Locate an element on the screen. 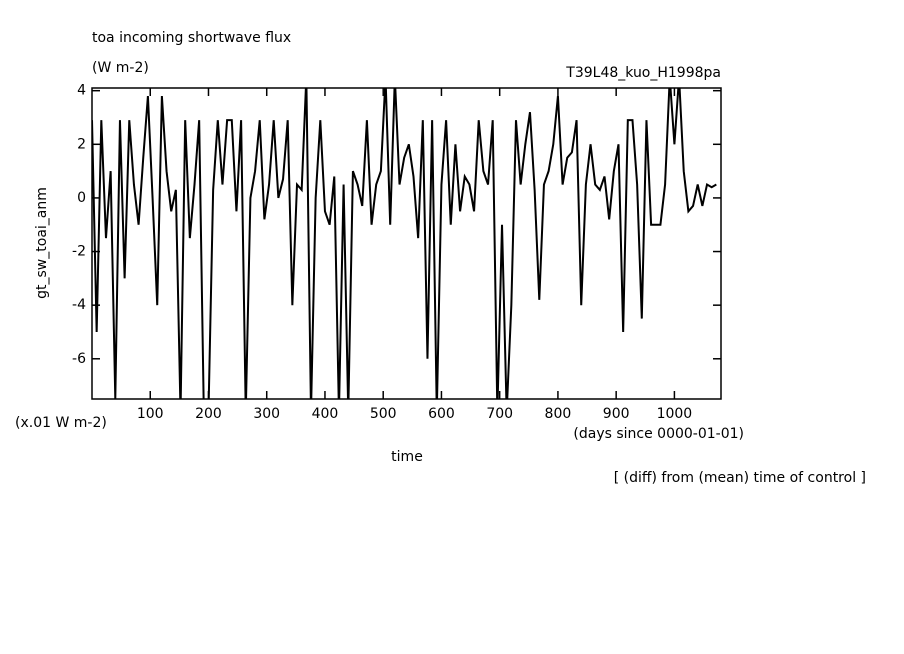 Image resolution: width=904 pixels, height=654 pixels. y-tick-label: -4 is located at coordinates (79, 305).